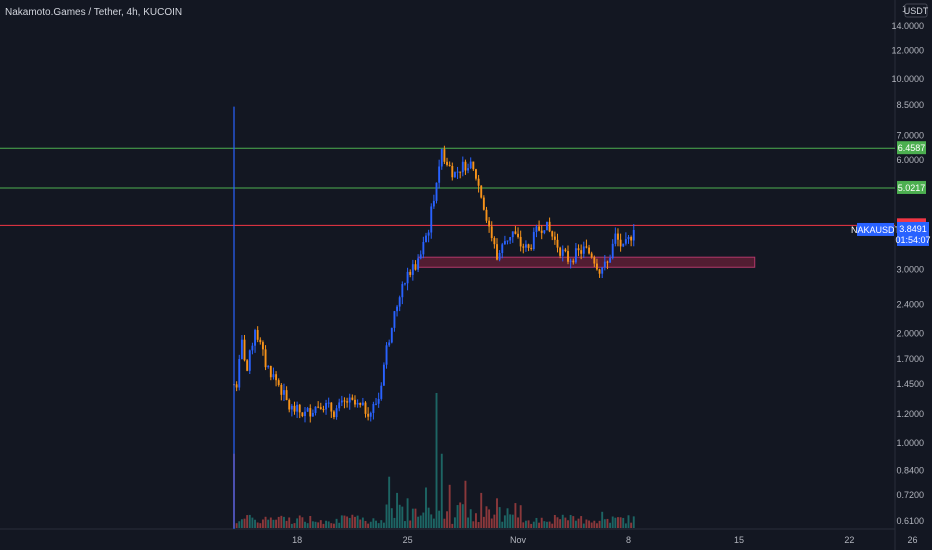 This screenshot has height=550, width=932. What do you see at coordinates (910, 521) in the screenshot?
I see `price-tick-label: 0.6100` at bounding box center [910, 521].